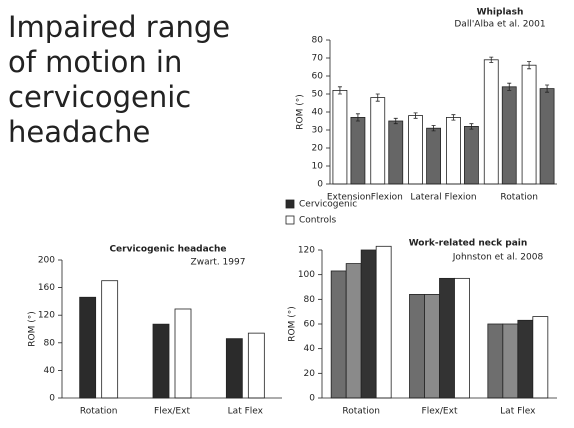 The height and width of the screenshot is (428, 574). Describe the element at coordinates (443, 198) in the screenshot. I see `x-tick-label: Lateral Flexion` at that location.